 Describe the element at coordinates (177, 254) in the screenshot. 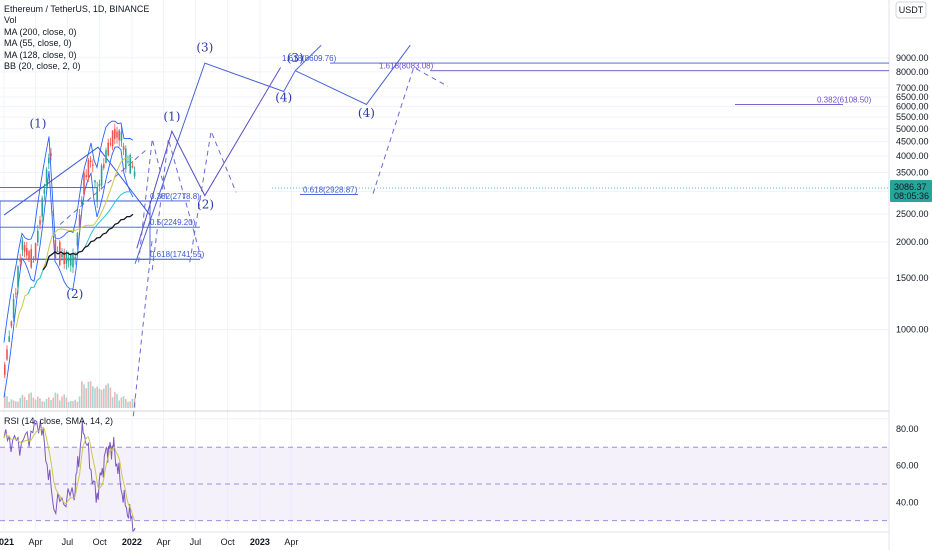

I see `fib-label: 0.618(1741.55)` at that location.